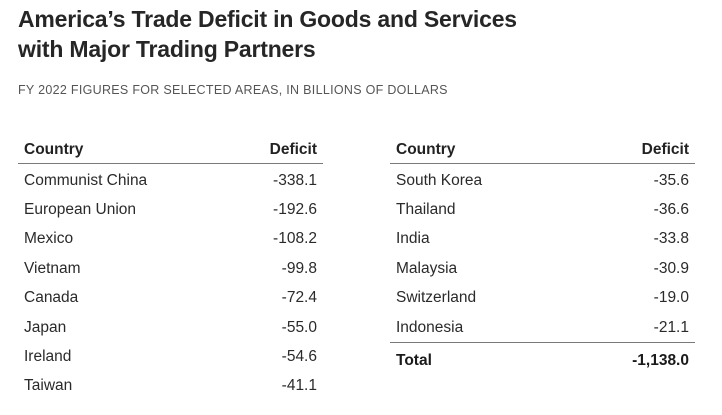 Image resolution: width=722 pixels, height=415 pixels. I want to click on table-row: Taiwan -41.1, so click(170, 386).